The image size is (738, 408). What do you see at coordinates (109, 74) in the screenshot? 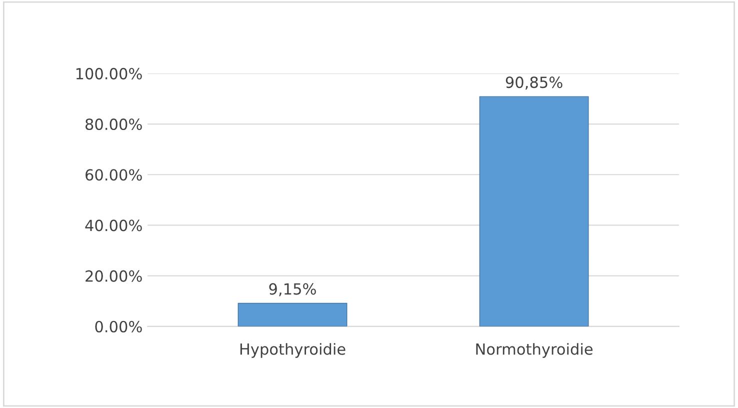
I see `y-tick-label: 100.00%` at bounding box center [109, 74].